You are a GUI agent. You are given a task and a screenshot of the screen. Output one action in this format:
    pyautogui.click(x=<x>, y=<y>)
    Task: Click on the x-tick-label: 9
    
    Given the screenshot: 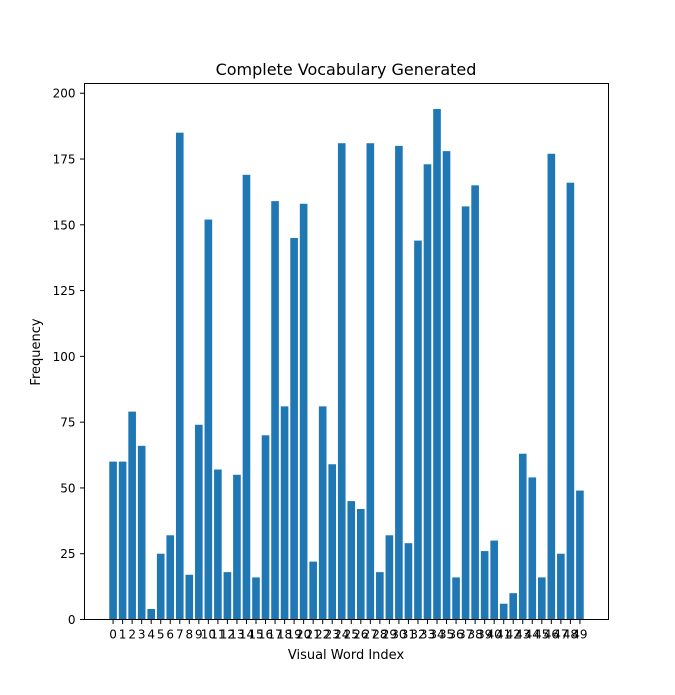 What is the action you would take?
    pyautogui.click(x=199, y=635)
    